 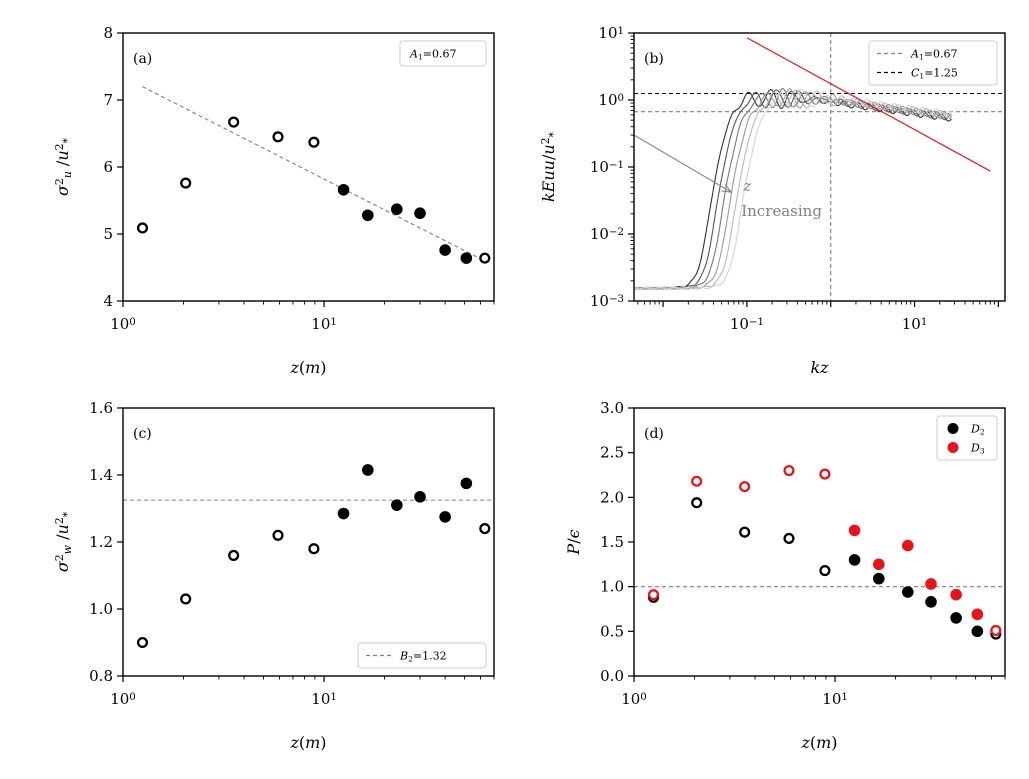 What do you see at coordinates (819, 367) in the screenshot?
I see `x-axis-label-b: kz` at bounding box center [819, 367].